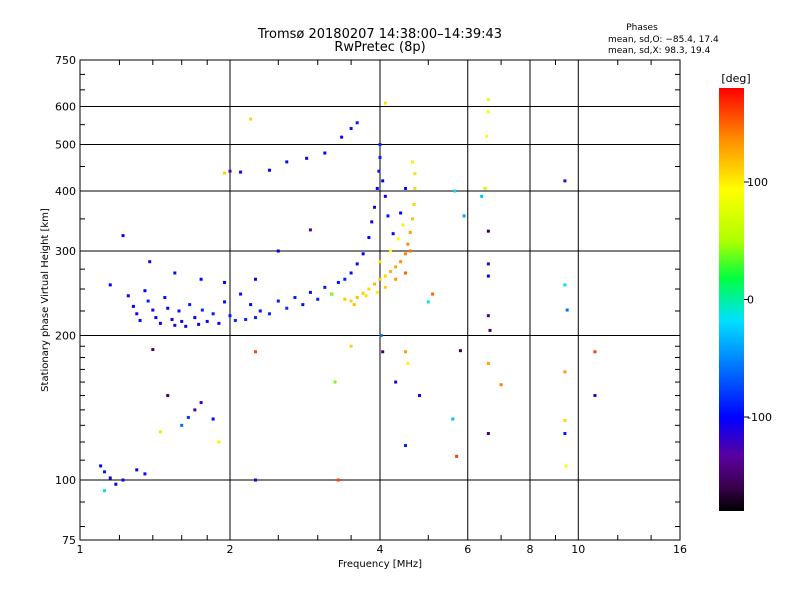 The image size is (800, 600). I want to click on x-axis-label: Frequency [MHz], so click(380, 564).